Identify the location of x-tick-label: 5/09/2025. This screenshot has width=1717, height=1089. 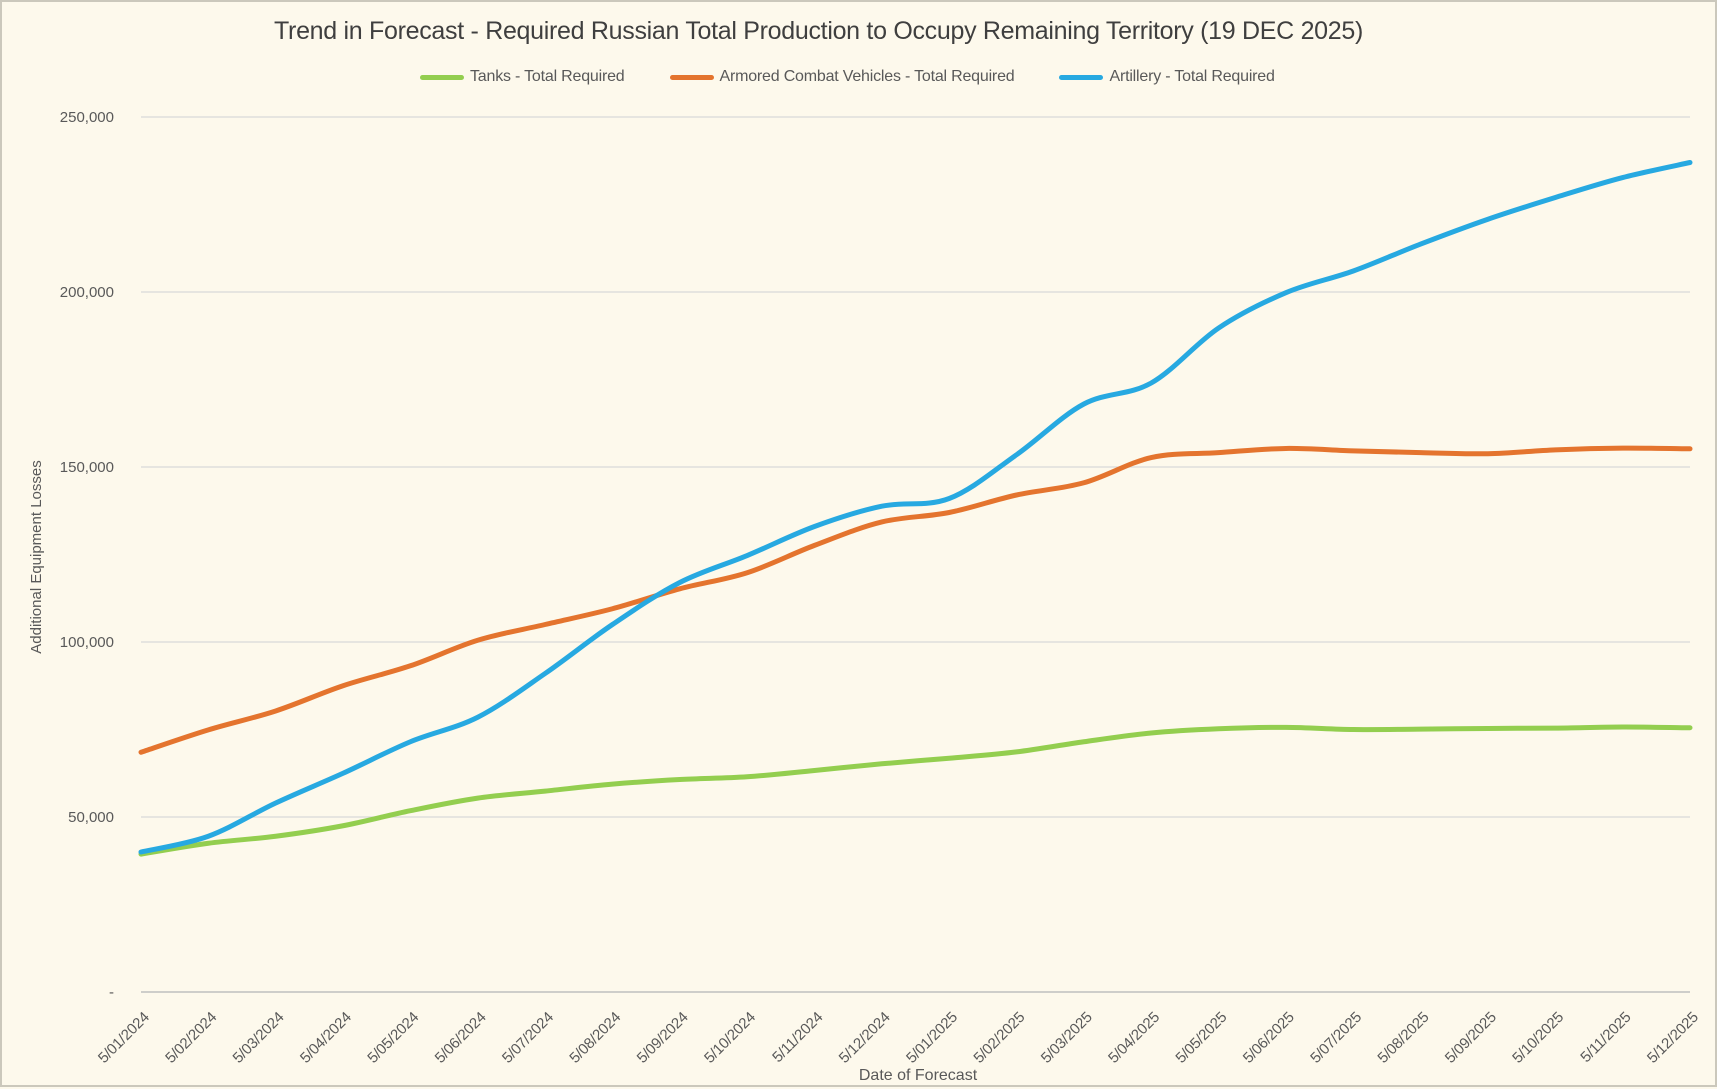
(1471, 1038).